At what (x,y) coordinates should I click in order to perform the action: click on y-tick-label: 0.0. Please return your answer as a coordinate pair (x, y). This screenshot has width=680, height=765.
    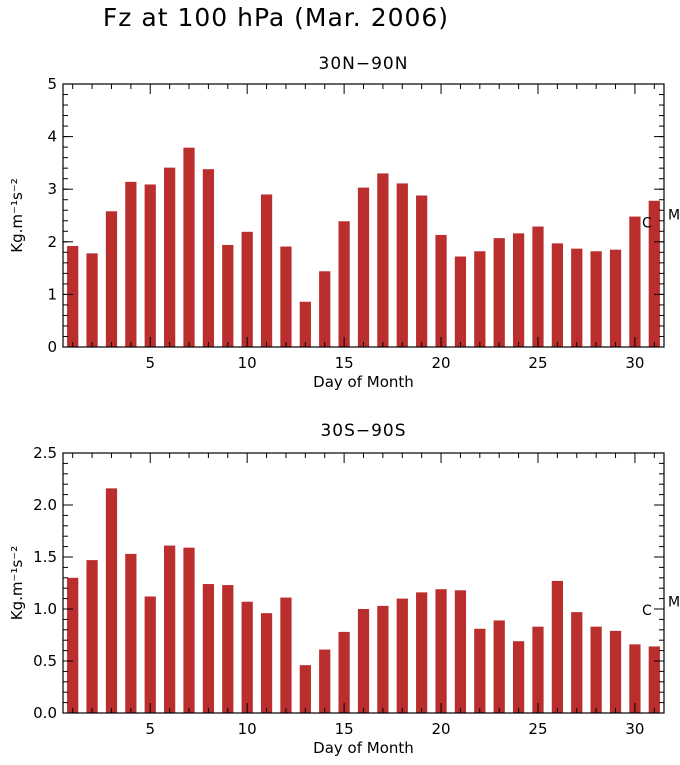
    Looking at the image, I should click on (45, 713).